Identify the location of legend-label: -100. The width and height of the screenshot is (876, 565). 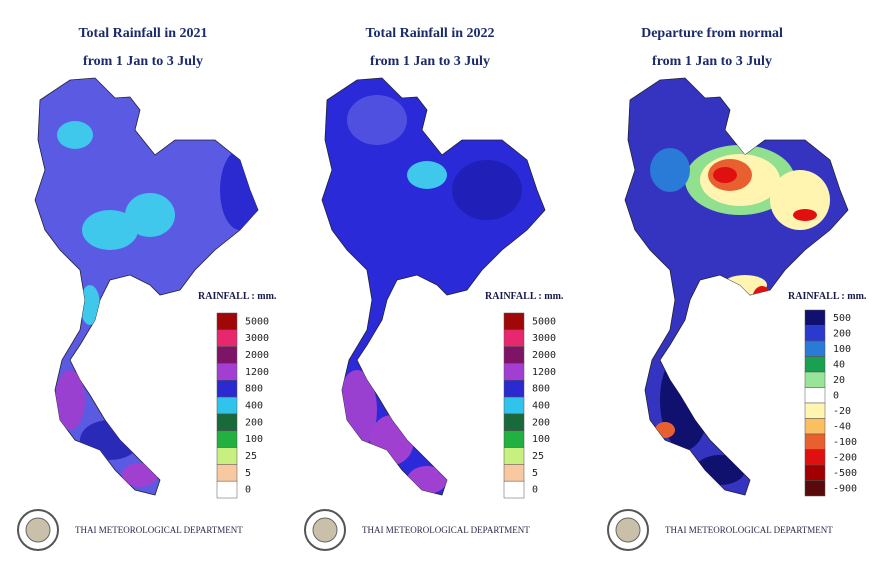
(845, 442).